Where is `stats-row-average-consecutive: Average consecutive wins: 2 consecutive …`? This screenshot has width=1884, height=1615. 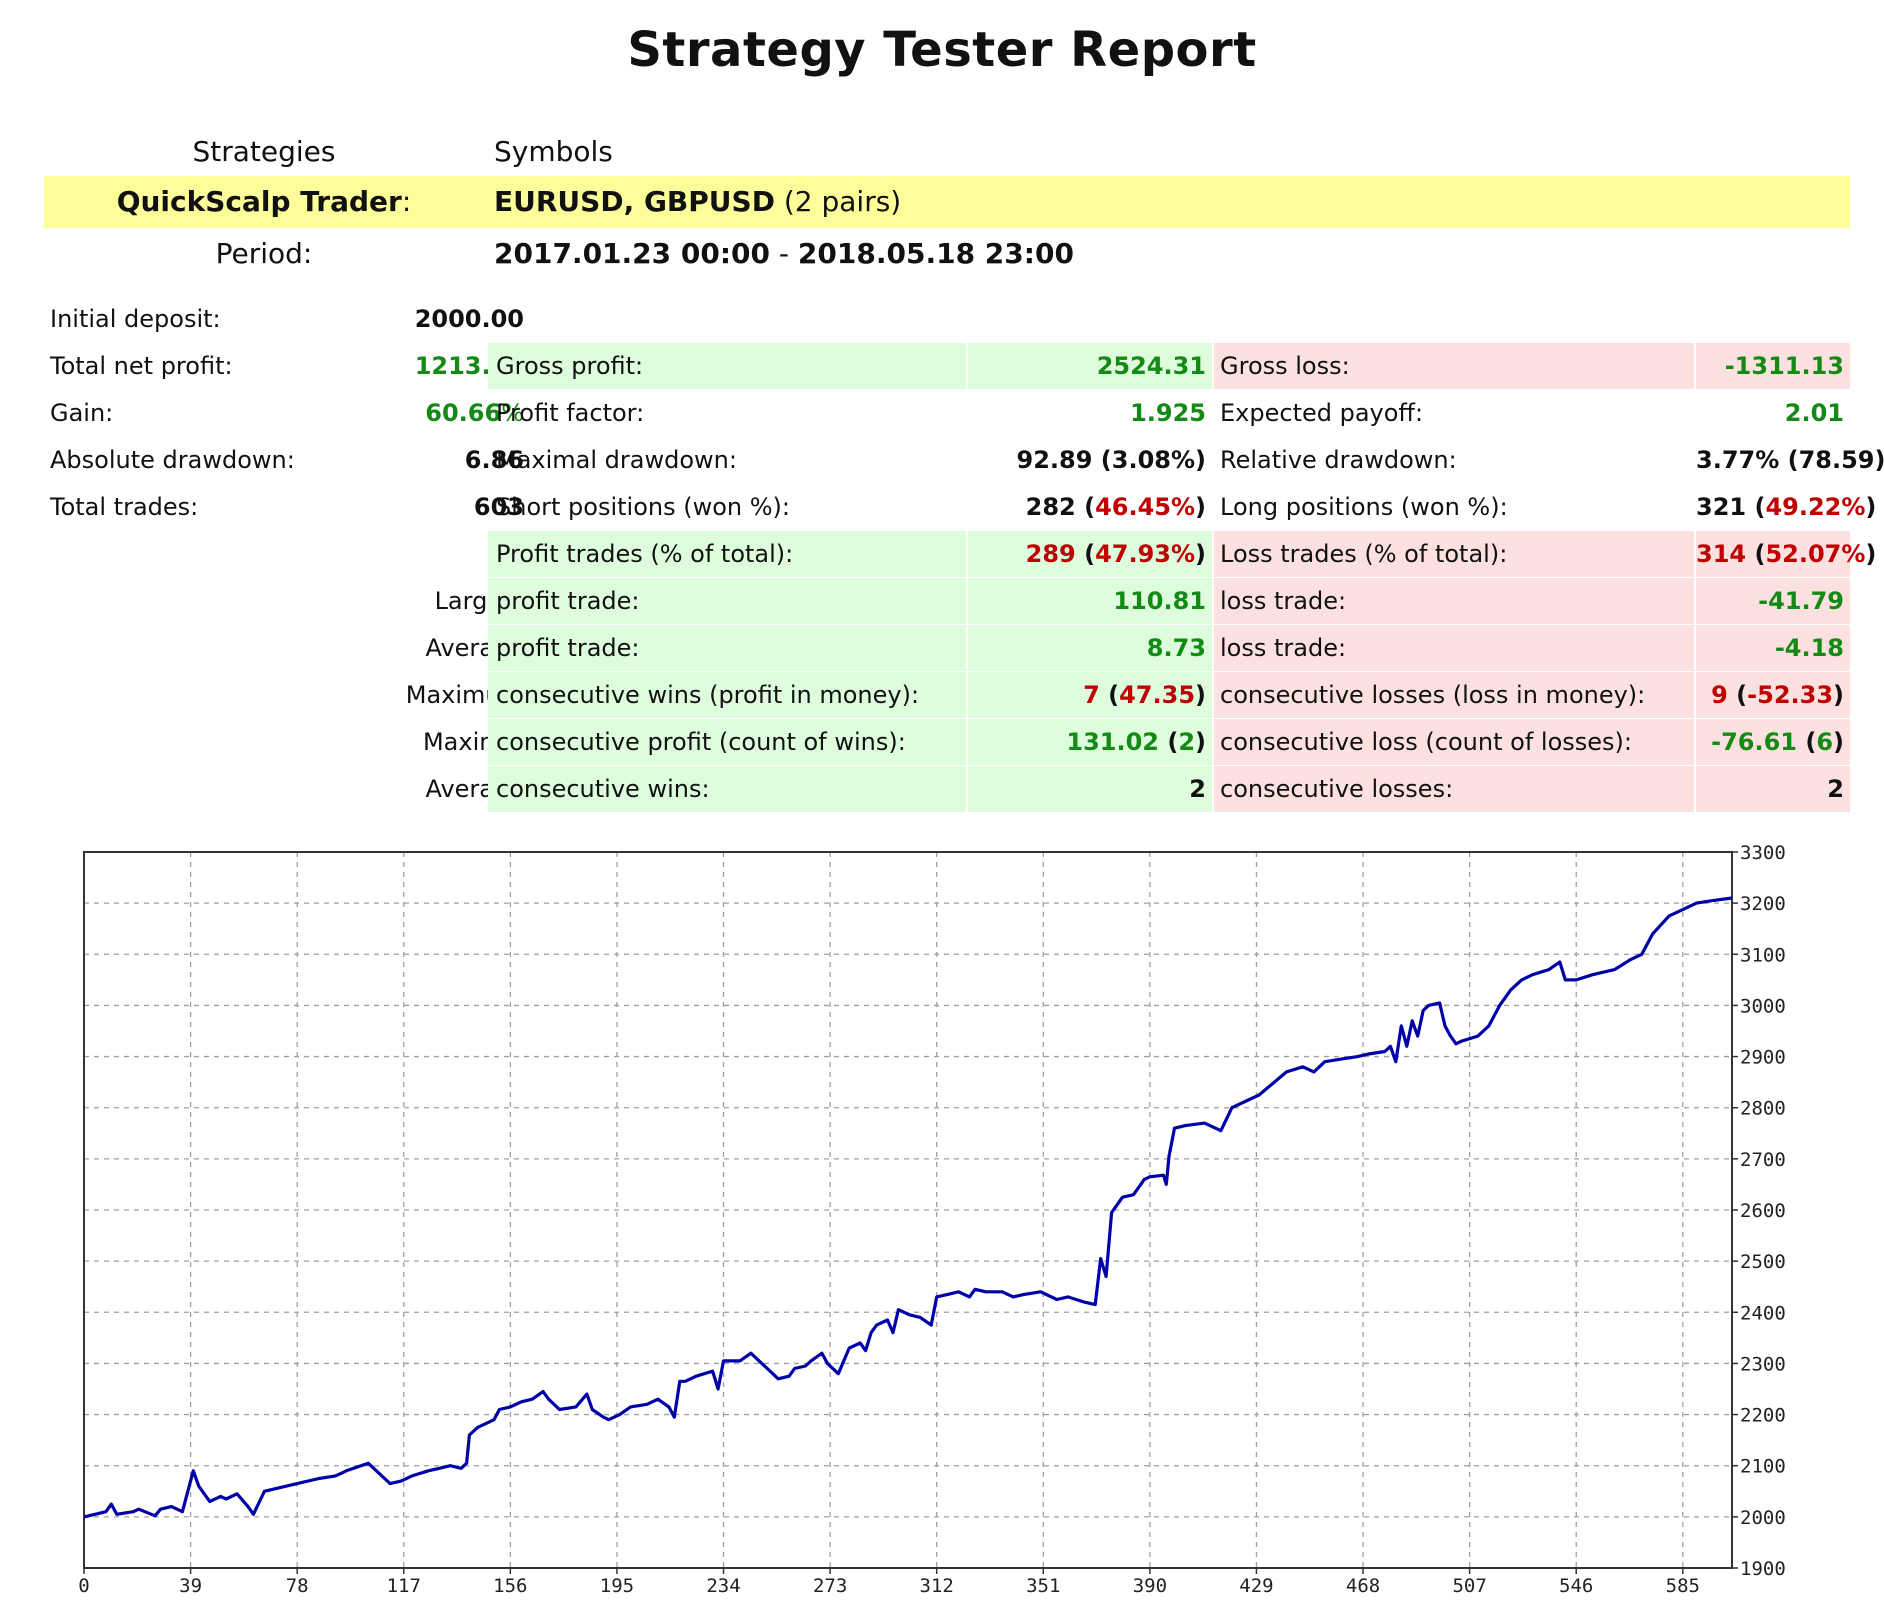
stats-row-average-consecutive: Average consecutive wins: 2 consecutive … is located at coordinates (947, 789).